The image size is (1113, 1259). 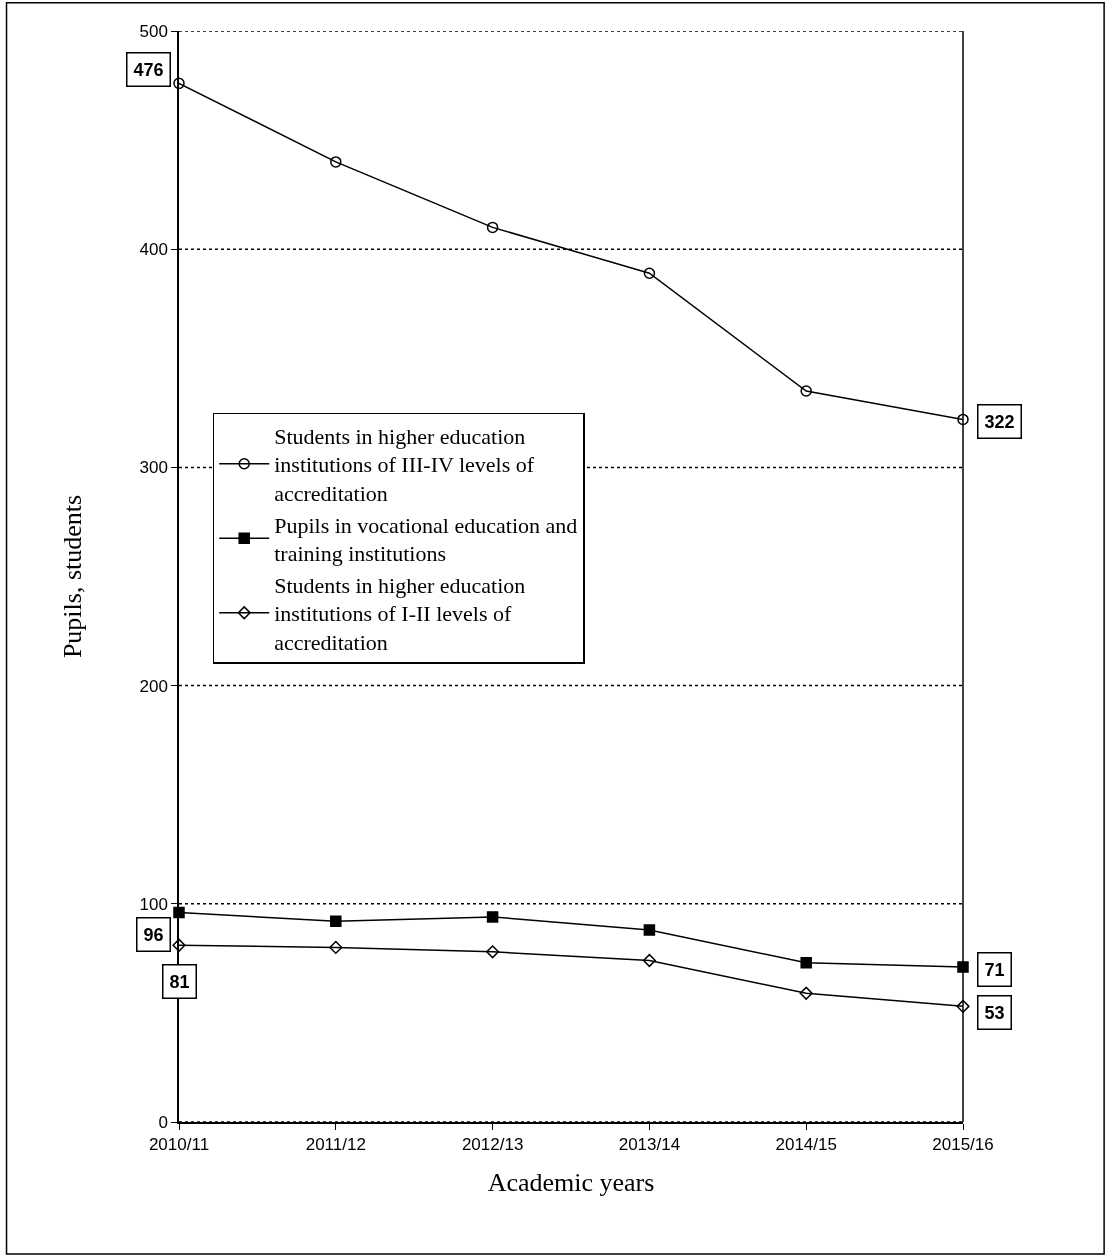 What do you see at coordinates (571, 1183) in the screenshot?
I see `x-axis-title: Academic years` at bounding box center [571, 1183].